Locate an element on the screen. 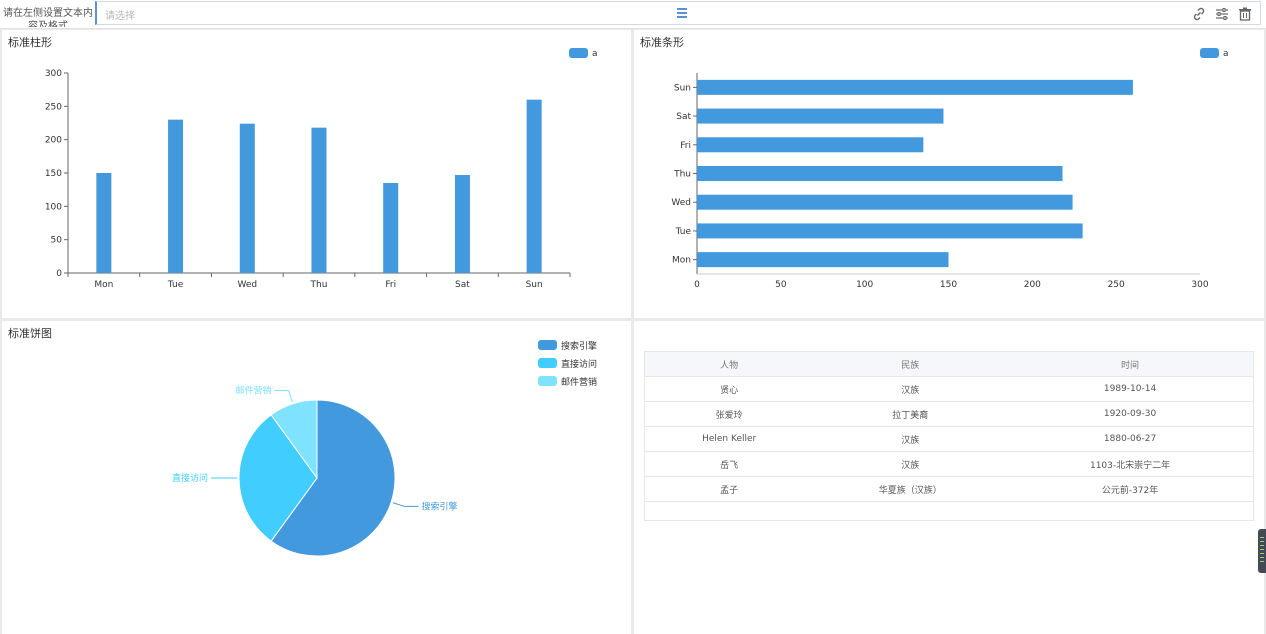 This screenshot has height=634, width=1266. table-cell: 华夏族（汉族） is located at coordinates (910, 489).